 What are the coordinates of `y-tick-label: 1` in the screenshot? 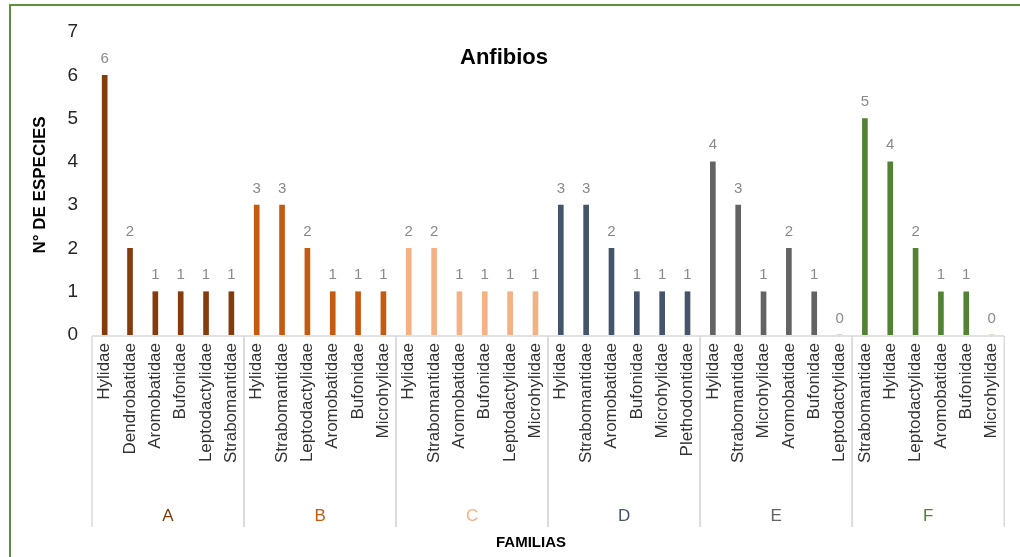 It's located at (72, 290).